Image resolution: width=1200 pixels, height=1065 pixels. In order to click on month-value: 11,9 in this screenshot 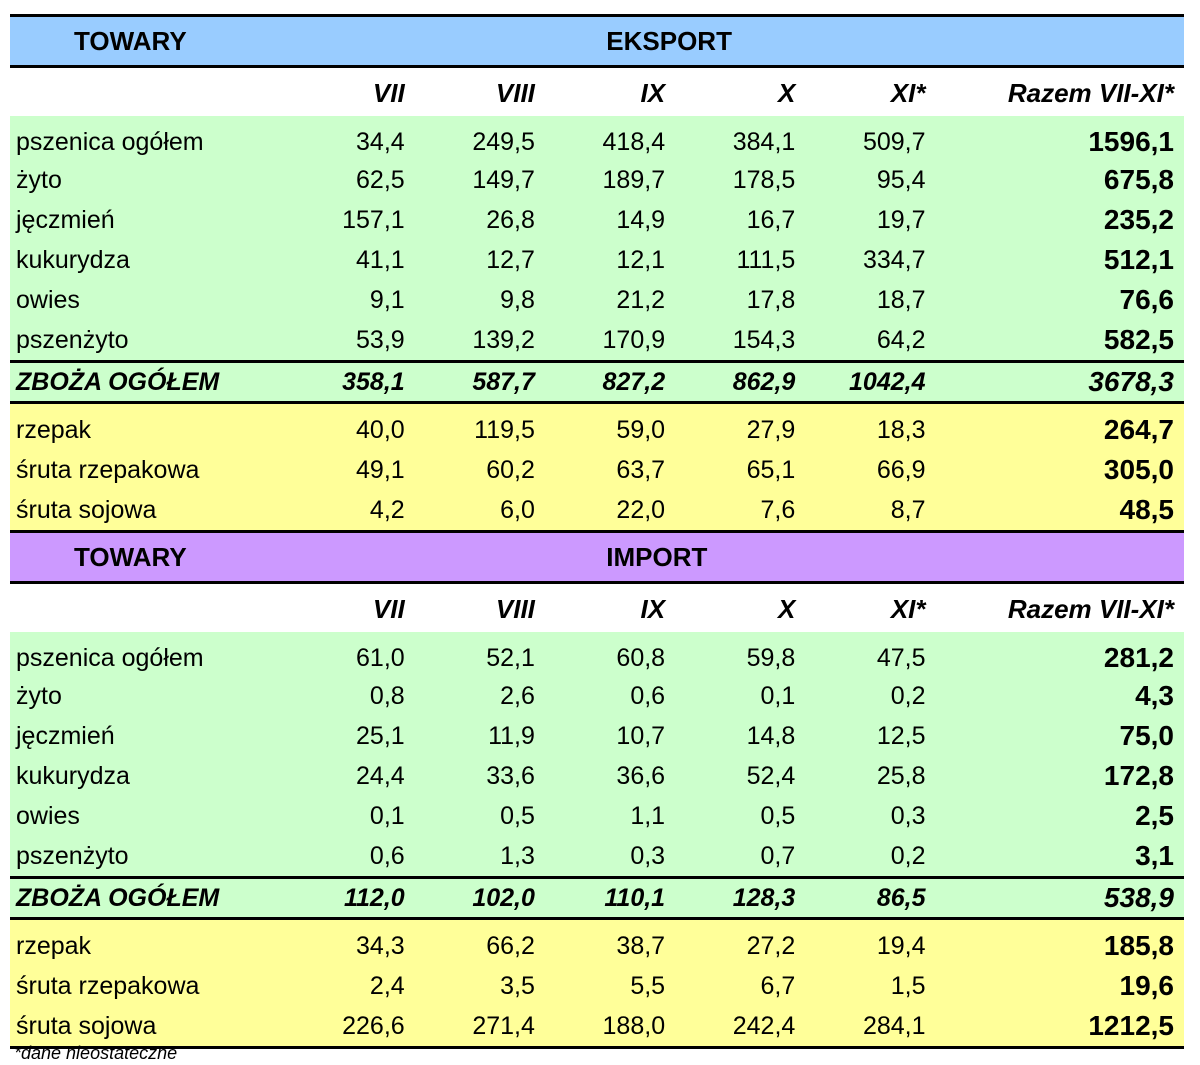, I will do `click(469, 736)`.